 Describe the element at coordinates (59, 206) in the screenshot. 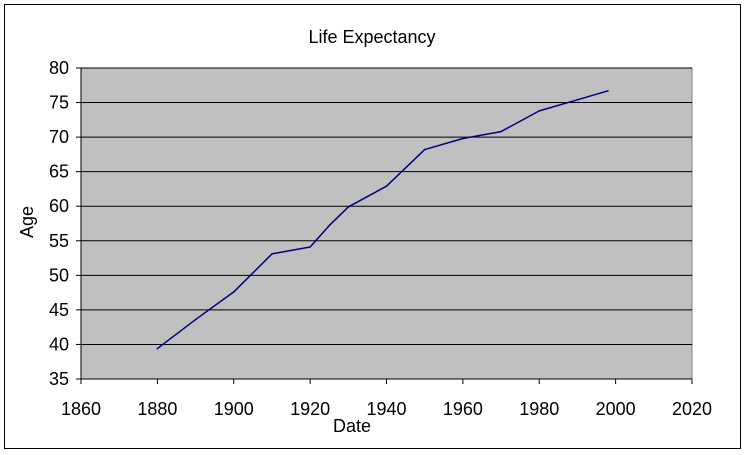

I see `y-tick-label: 60` at that location.